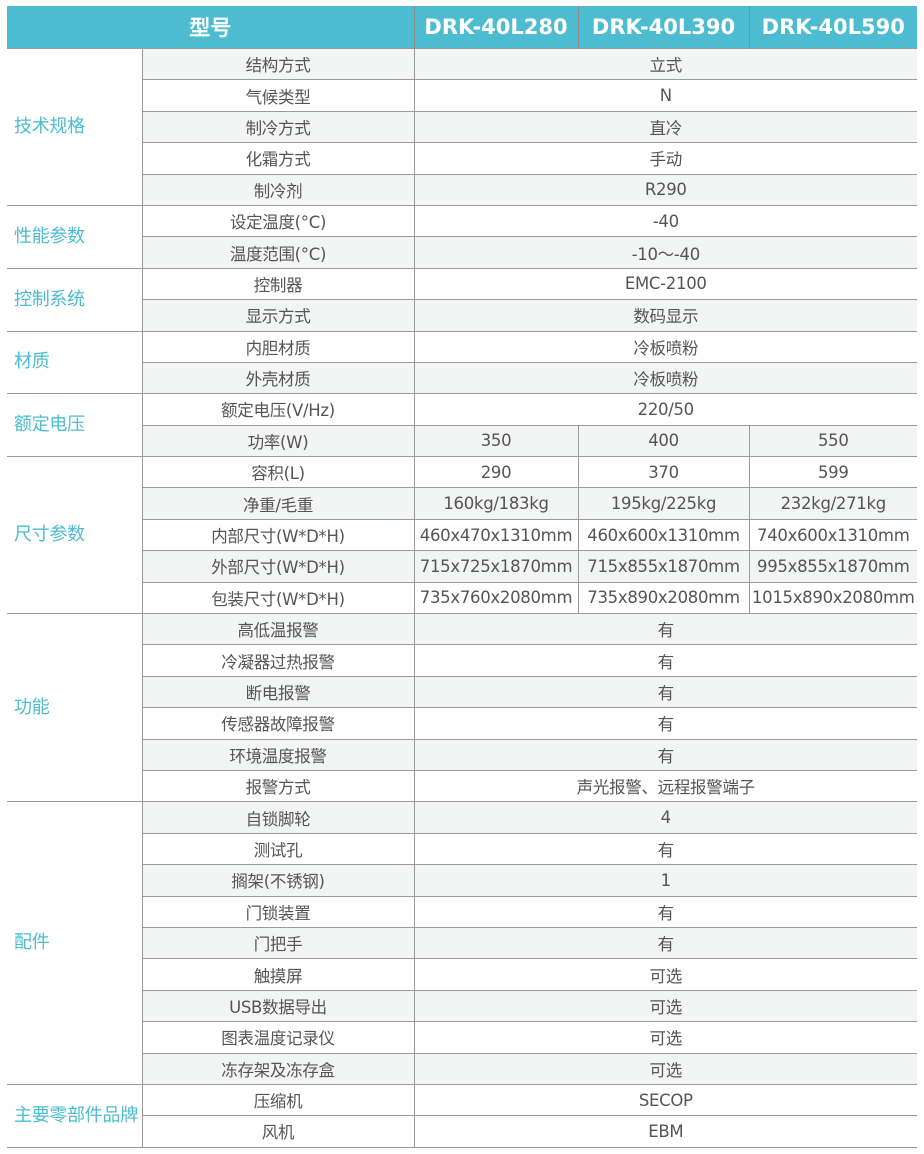 Image resolution: width=924 pixels, height=1154 pixels. Describe the element at coordinates (663, 472) in the screenshot. I see `spec-value: 370` at that location.